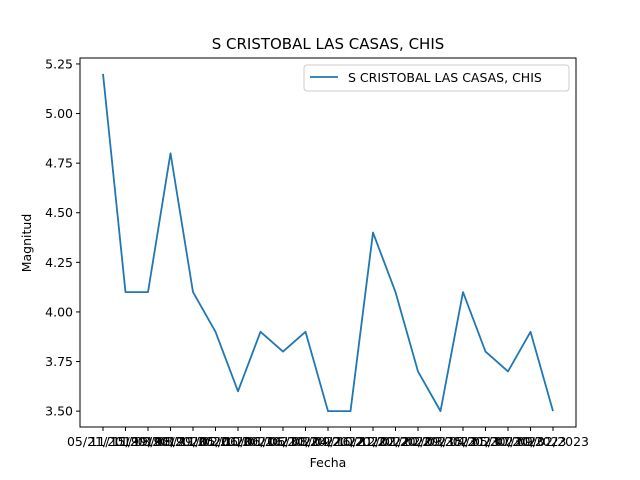 Image resolution: width=640 pixels, height=480 pixels. What do you see at coordinates (328, 462) in the screenshot?
I see `x-axis-title: Fecha` at bounding box center [328, 462].